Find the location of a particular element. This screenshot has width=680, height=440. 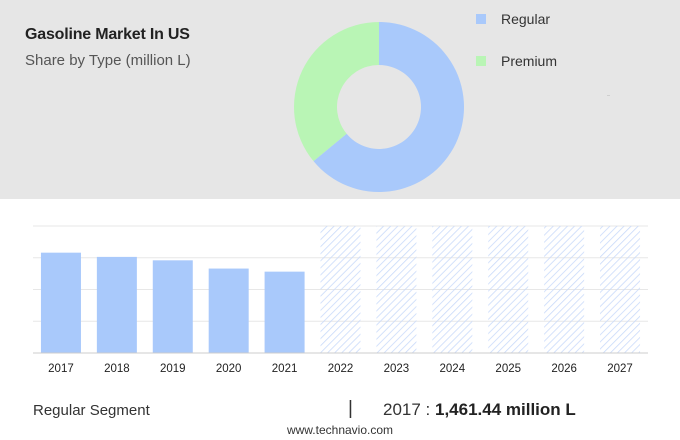

chart-subtitle: Share by Type (million L) is located at coordinates (108, 60).